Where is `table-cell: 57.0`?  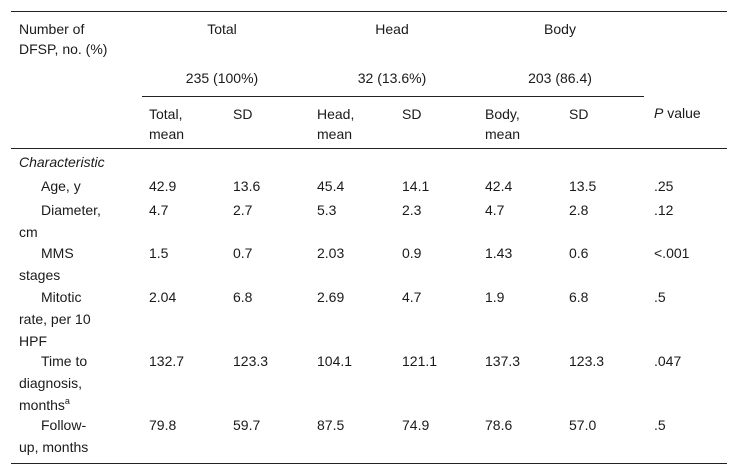 table-cell: 57.0 is located at coordinates (583, 425).